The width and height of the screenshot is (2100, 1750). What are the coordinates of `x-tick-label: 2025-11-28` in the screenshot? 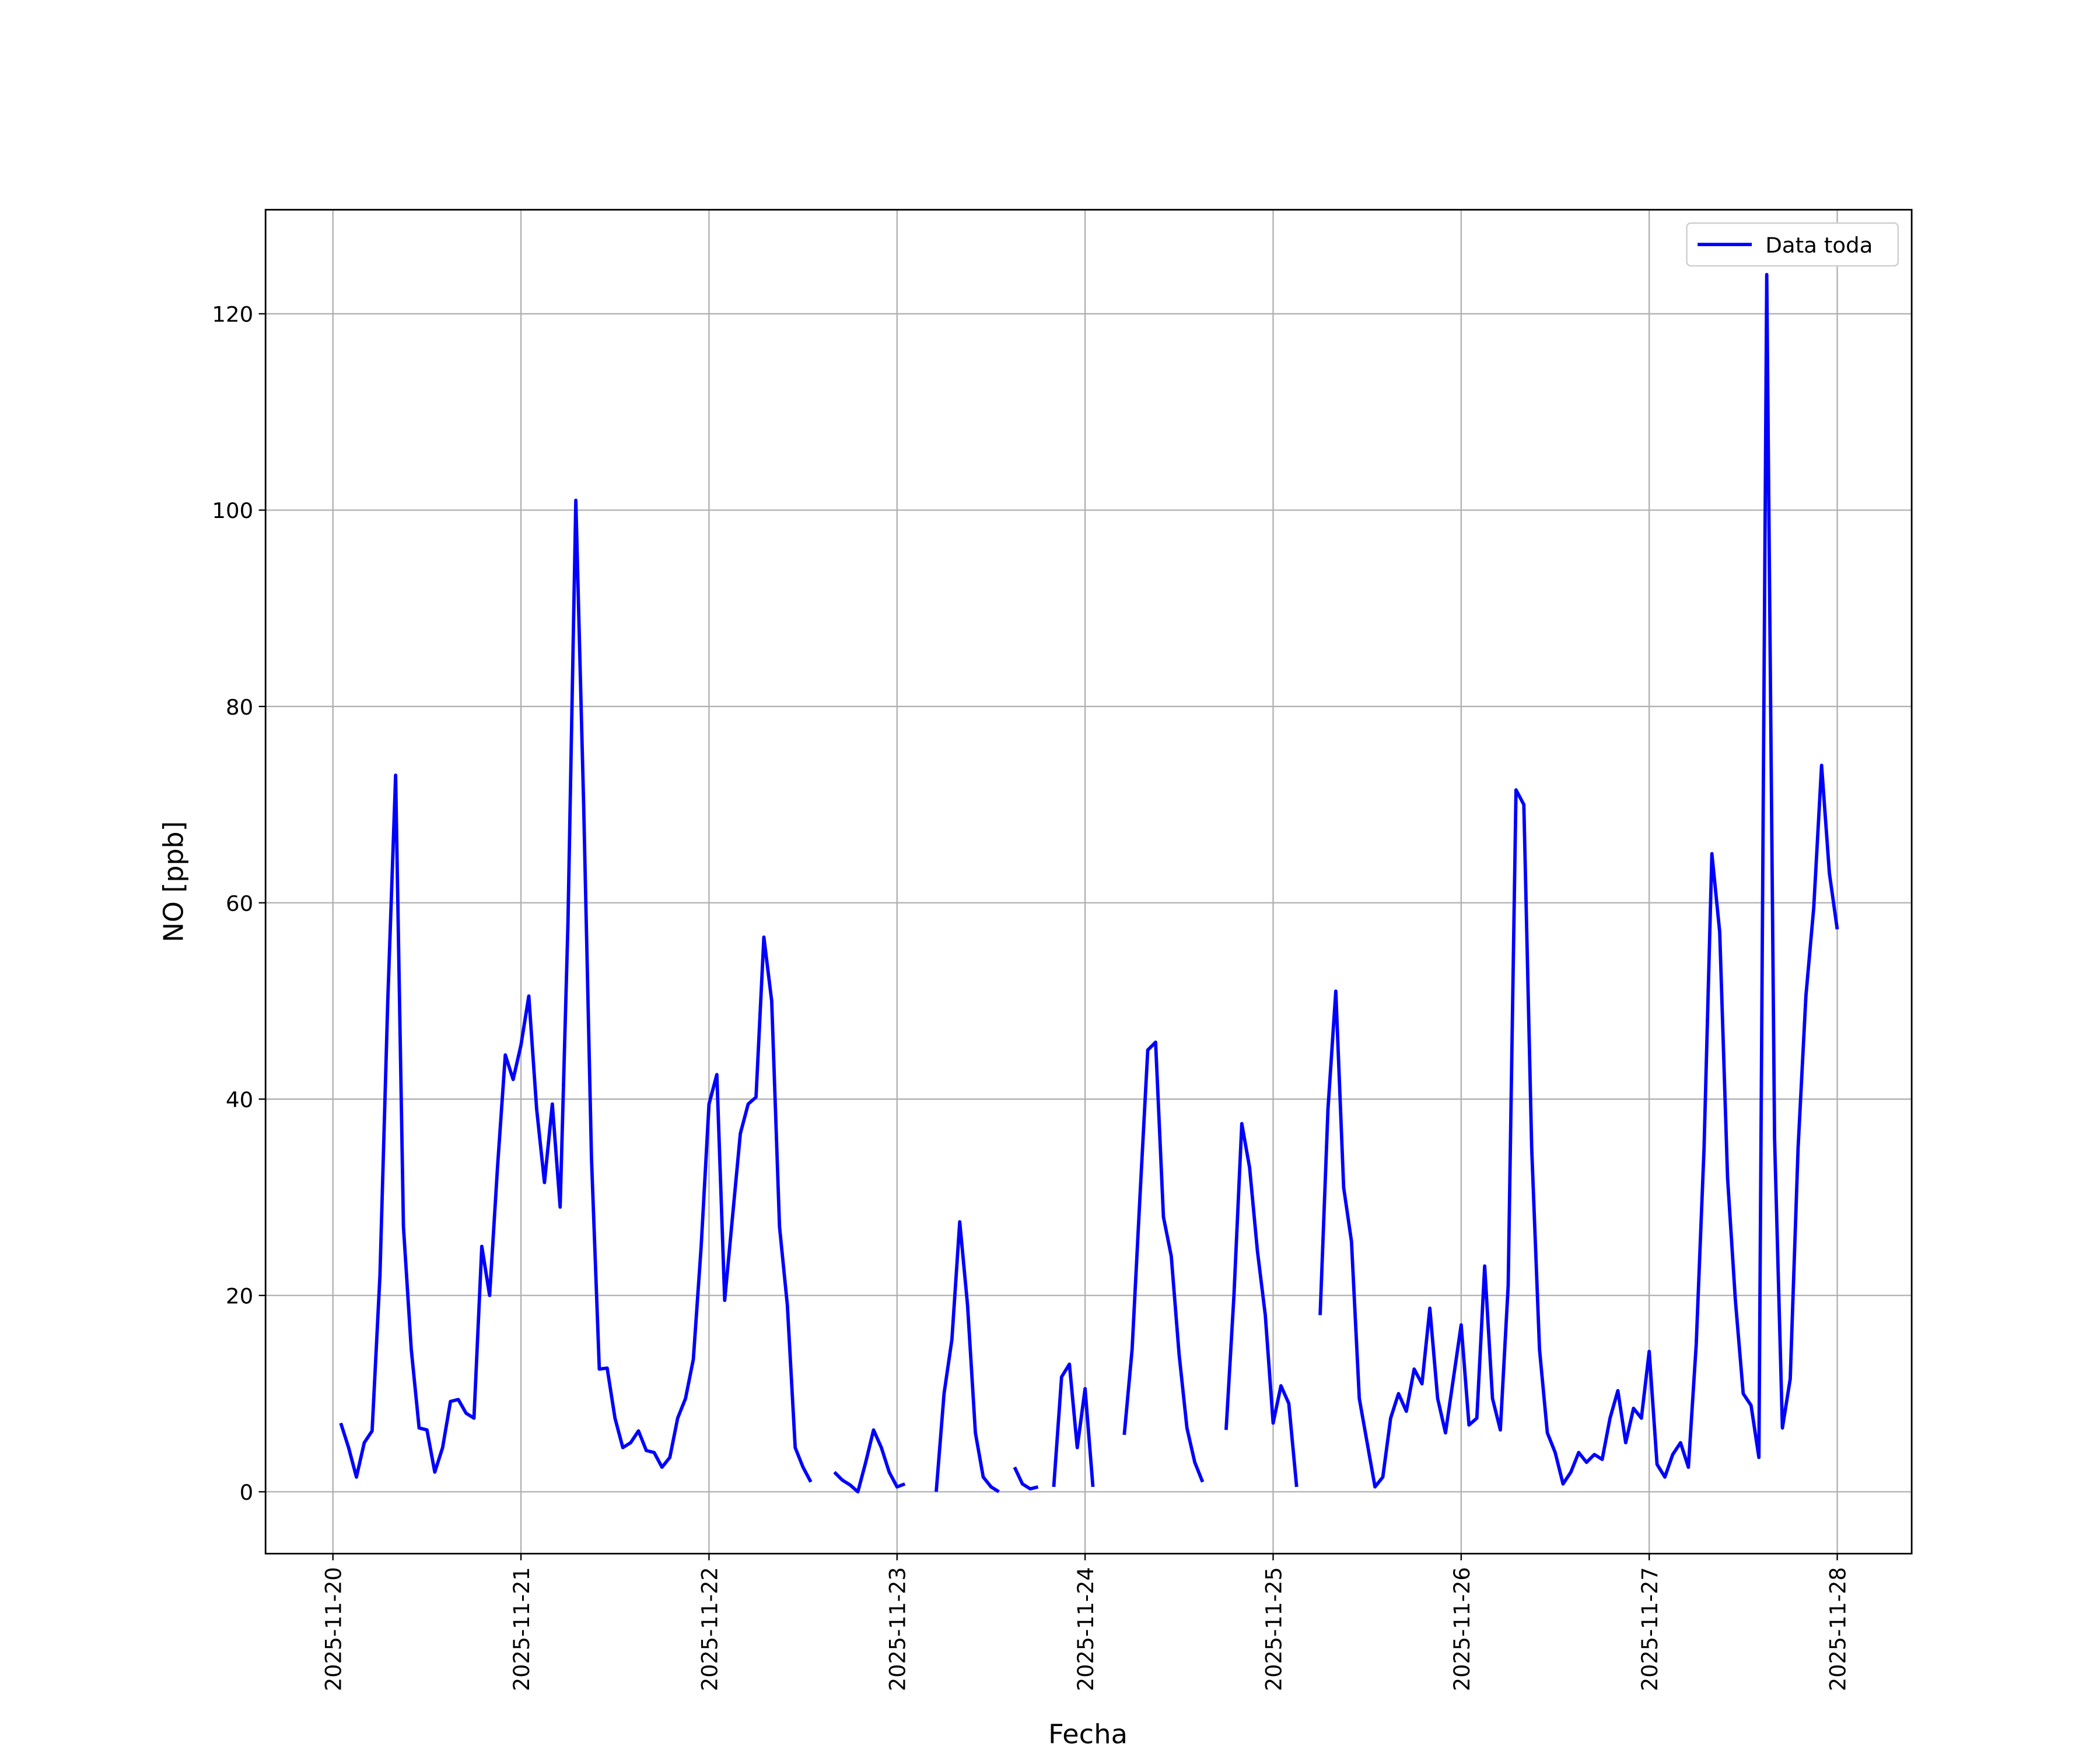 It's located at (1838, 1629).